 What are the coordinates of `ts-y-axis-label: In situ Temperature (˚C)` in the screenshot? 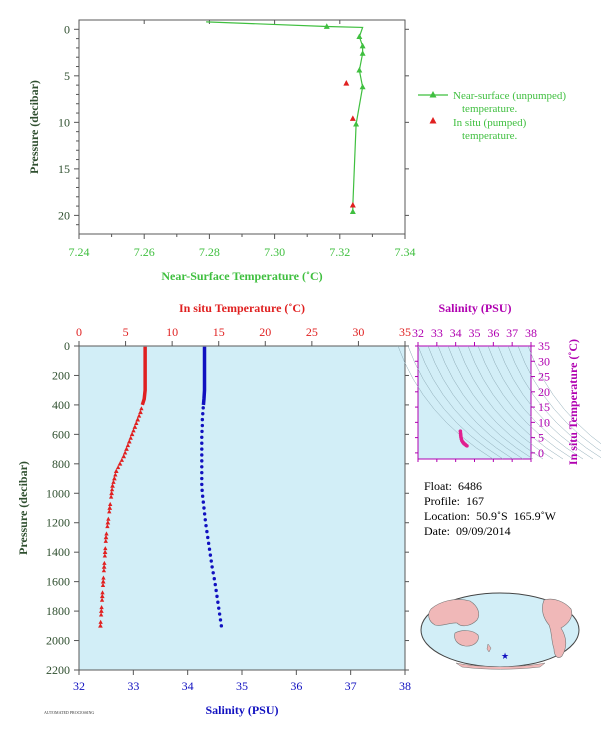 It's located at (573, 402).